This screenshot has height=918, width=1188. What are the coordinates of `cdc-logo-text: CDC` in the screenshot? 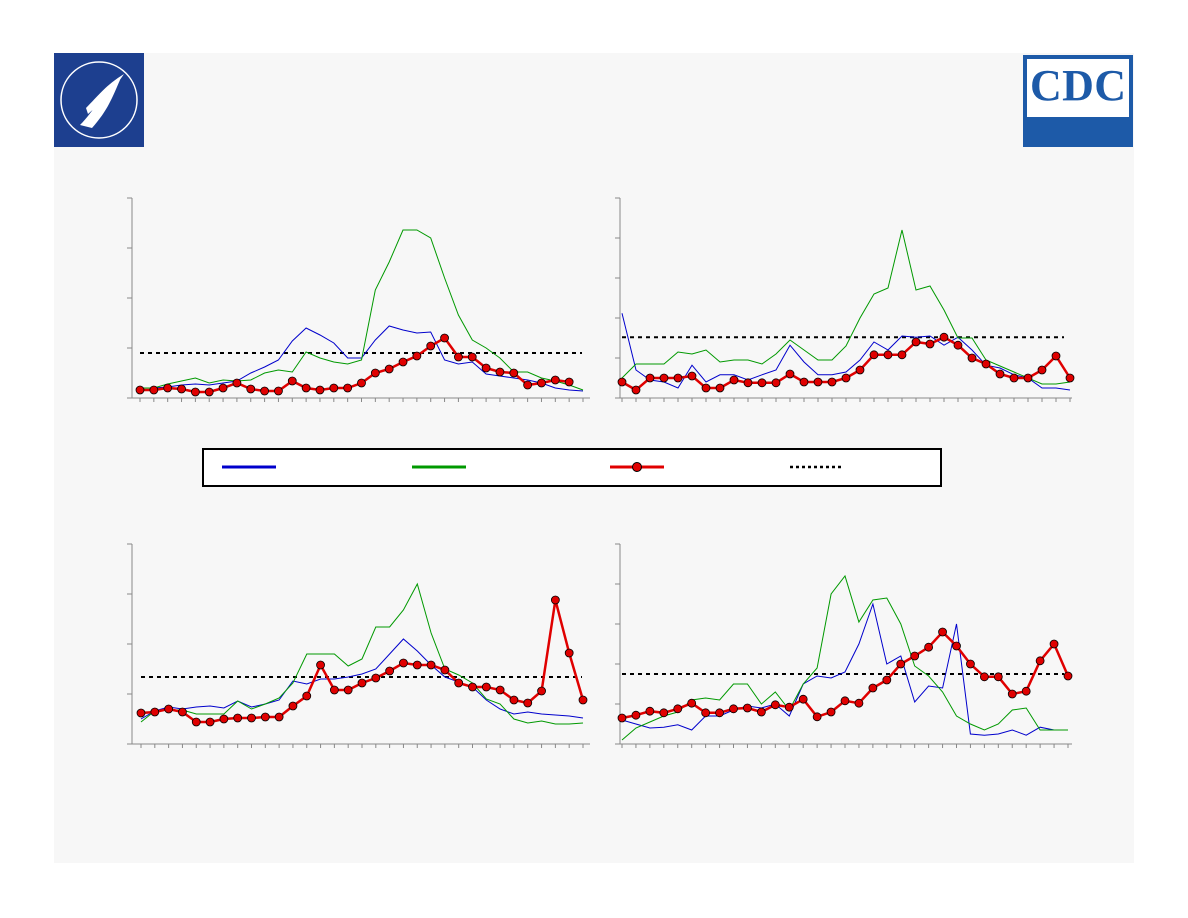 It's located at (1078, 85).